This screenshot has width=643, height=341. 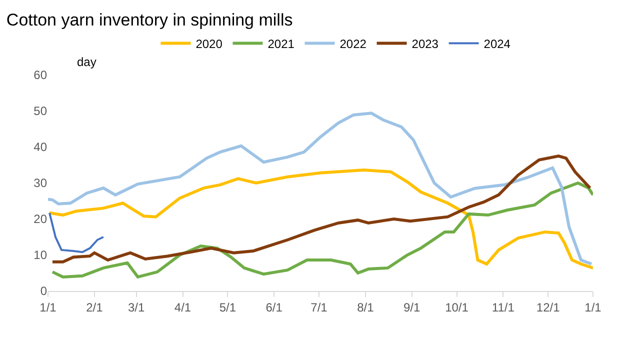 I want to click on y-tick-label: 0, so click(x=44, y=291).